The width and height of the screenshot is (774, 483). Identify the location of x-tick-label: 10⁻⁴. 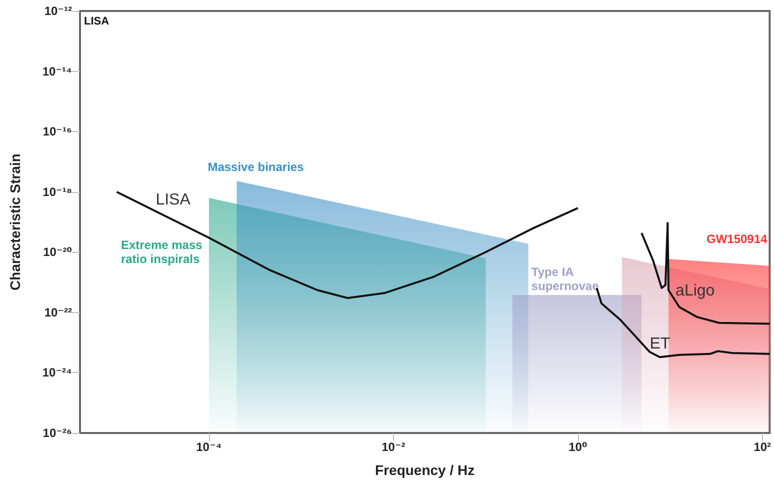
(209, 447).